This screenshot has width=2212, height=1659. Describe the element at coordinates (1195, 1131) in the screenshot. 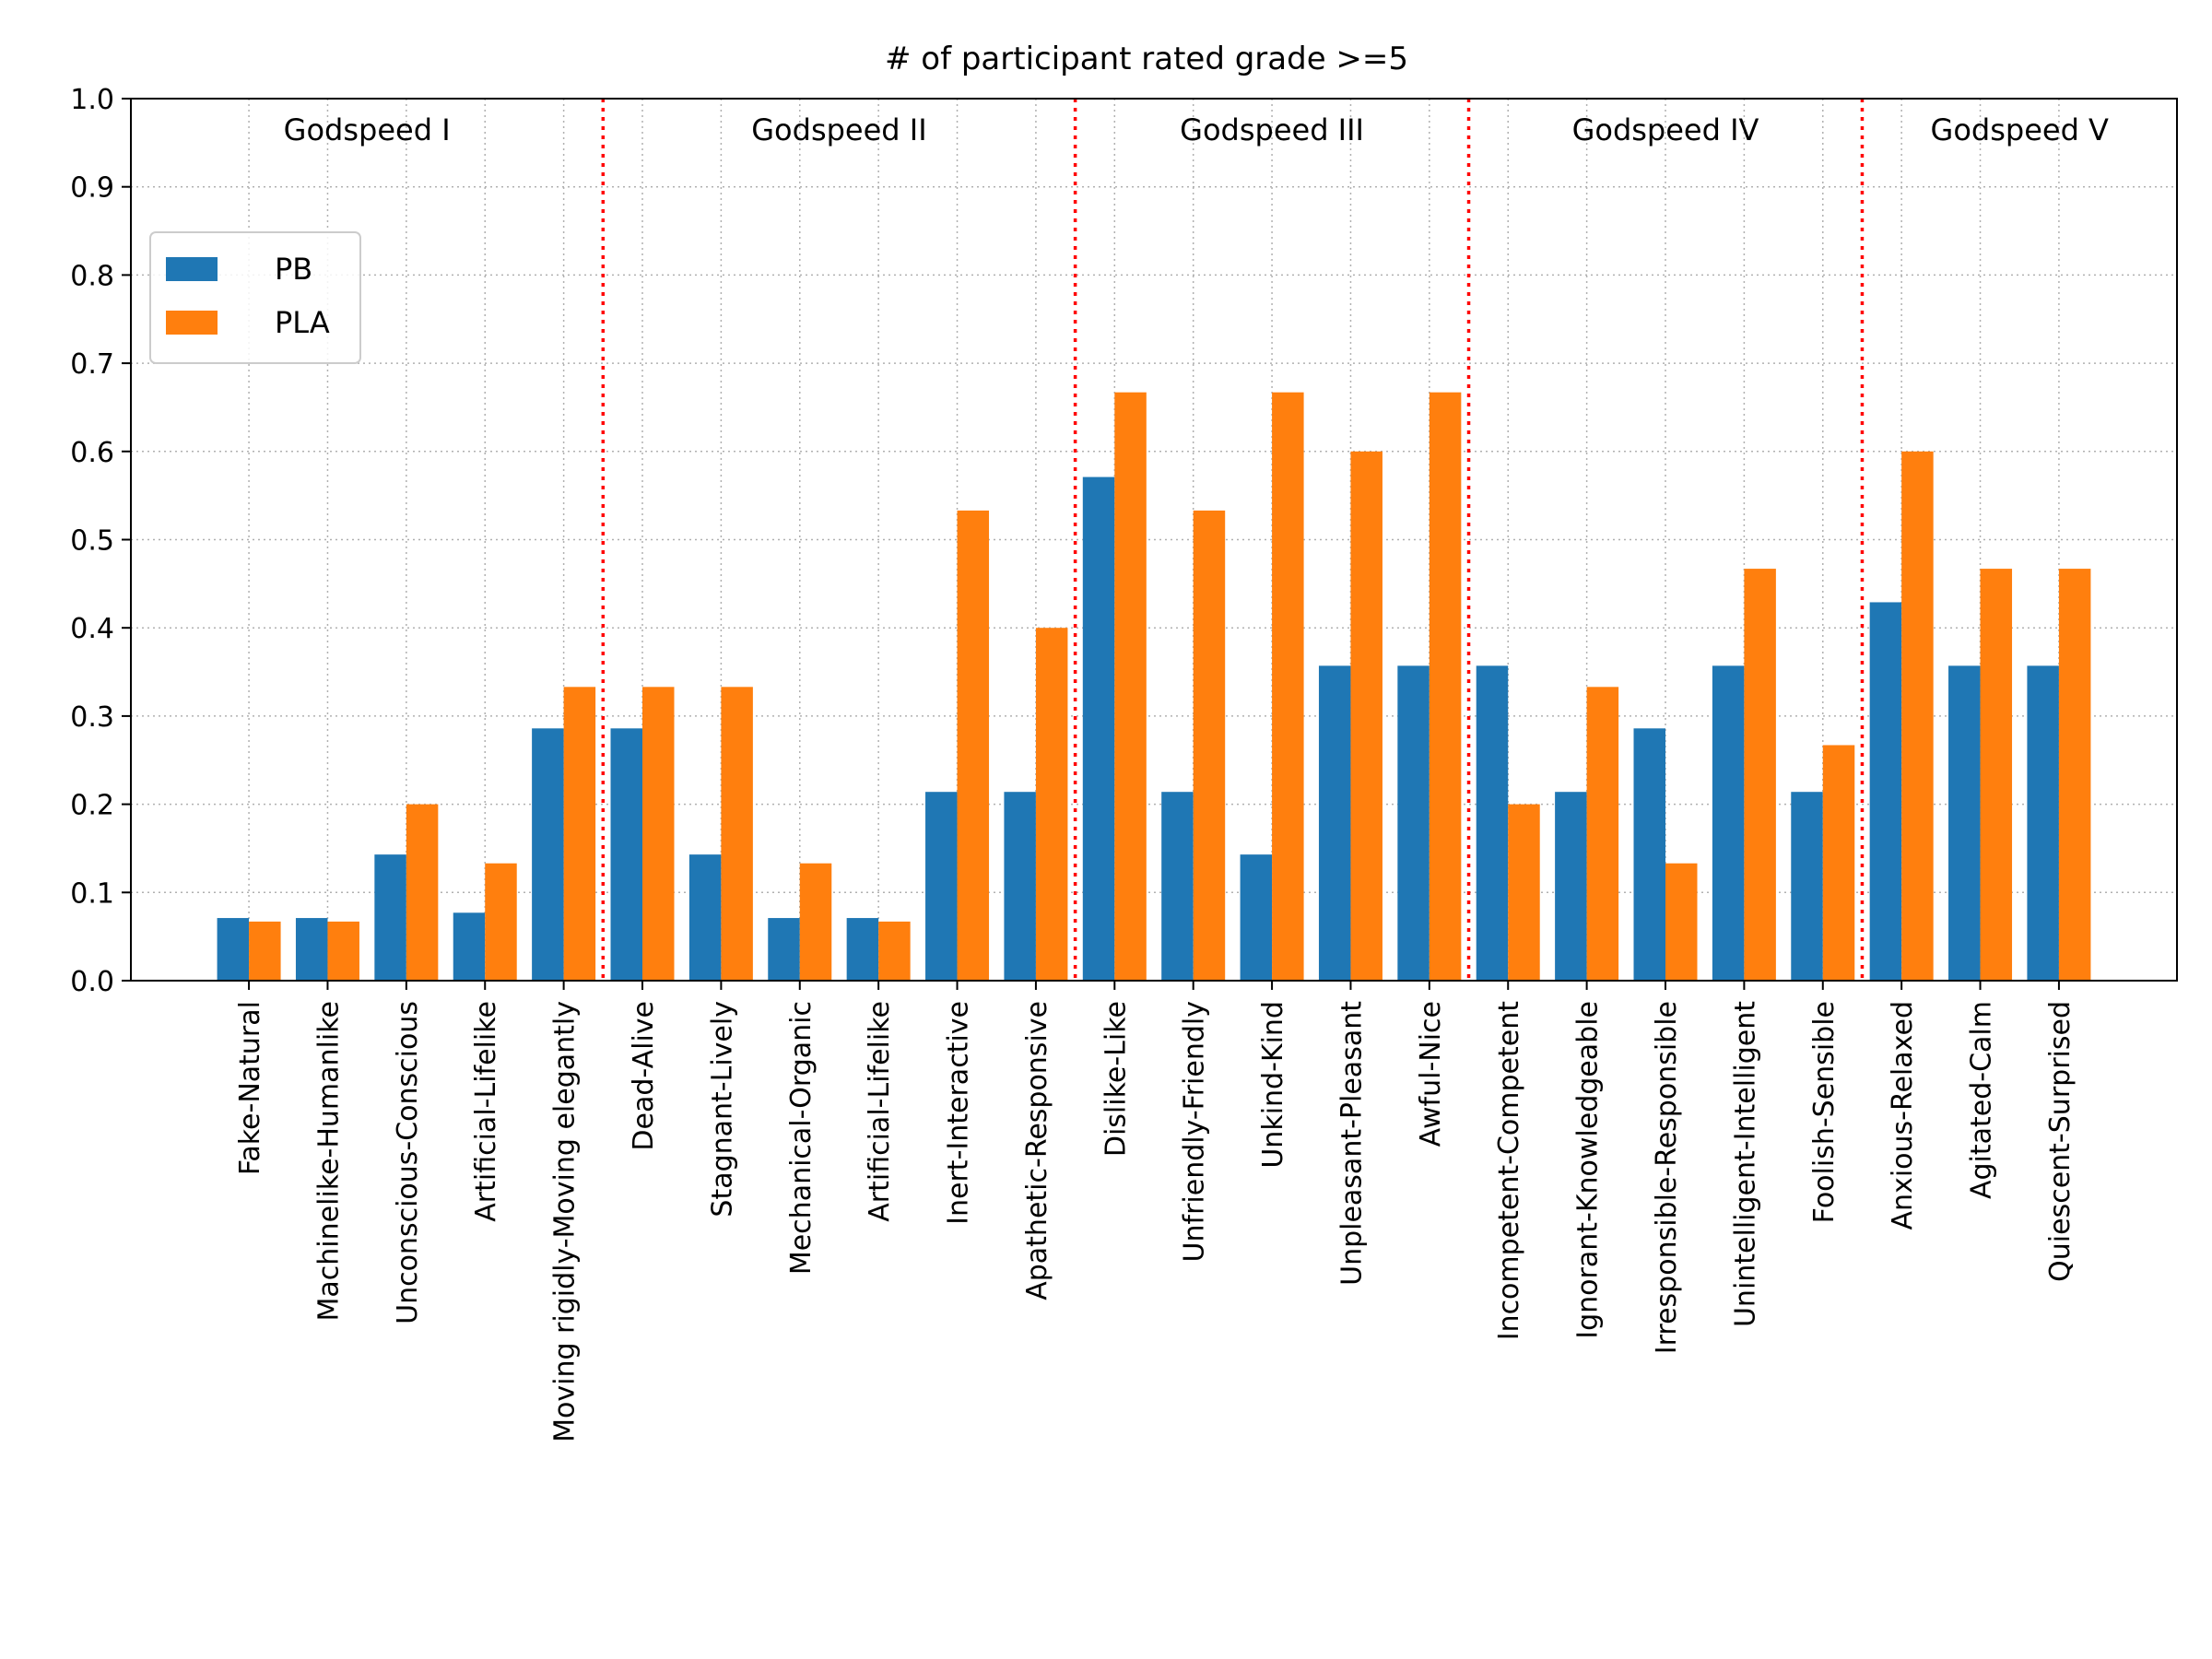

I see `x-tick-label: Unfriendly-Friendly` at that location.